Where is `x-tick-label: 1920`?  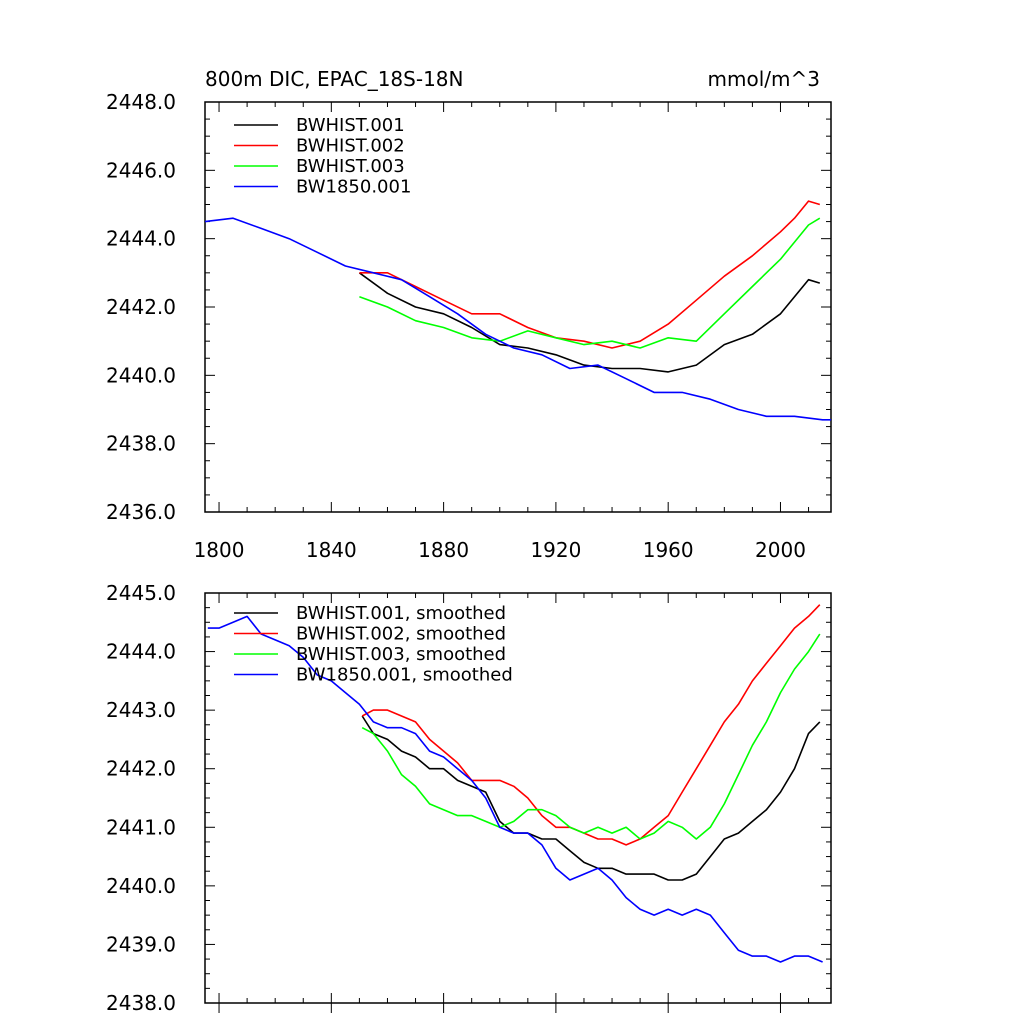
x-tick-label: 1920 is located at coordinates (555, 550).